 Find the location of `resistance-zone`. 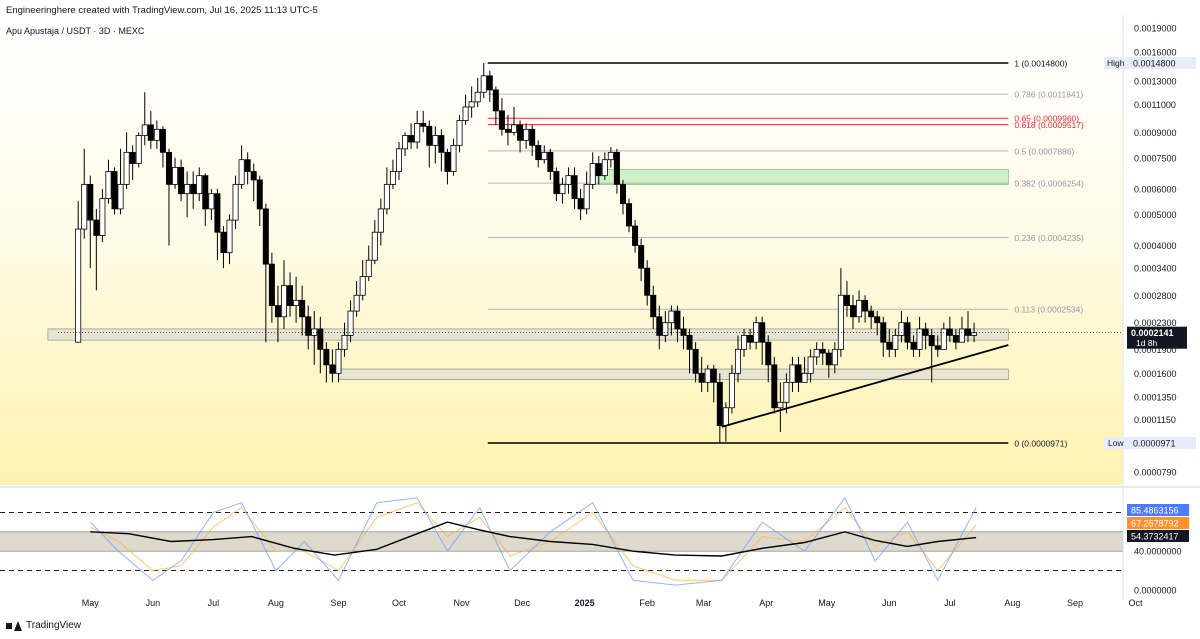

resistance-zone is located at coordinates (800, 177).